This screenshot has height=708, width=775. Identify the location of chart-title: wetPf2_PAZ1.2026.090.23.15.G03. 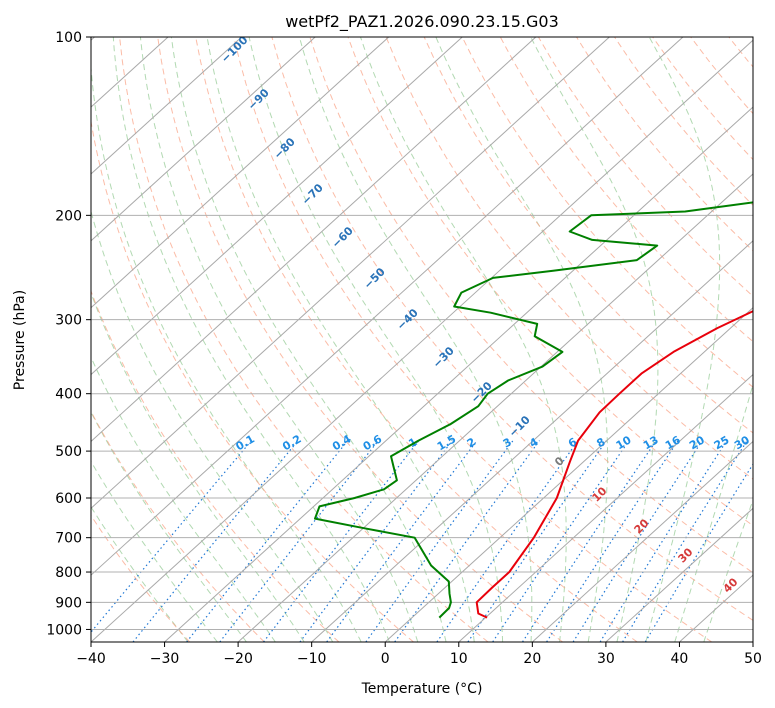
(422, 22).